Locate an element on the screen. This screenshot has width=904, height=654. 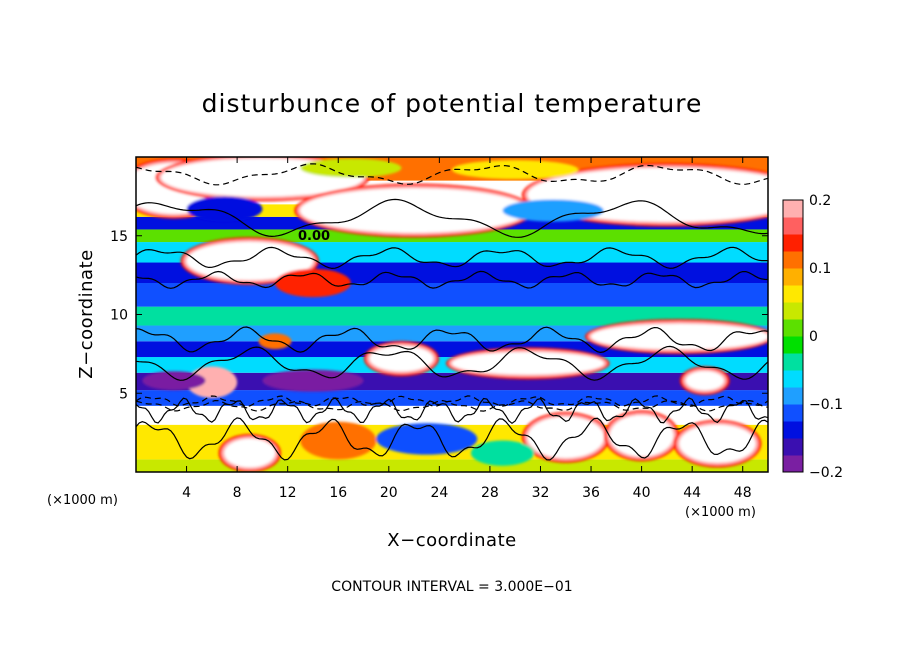
contour-label: 0.00 is located at coordinates (314, 236).